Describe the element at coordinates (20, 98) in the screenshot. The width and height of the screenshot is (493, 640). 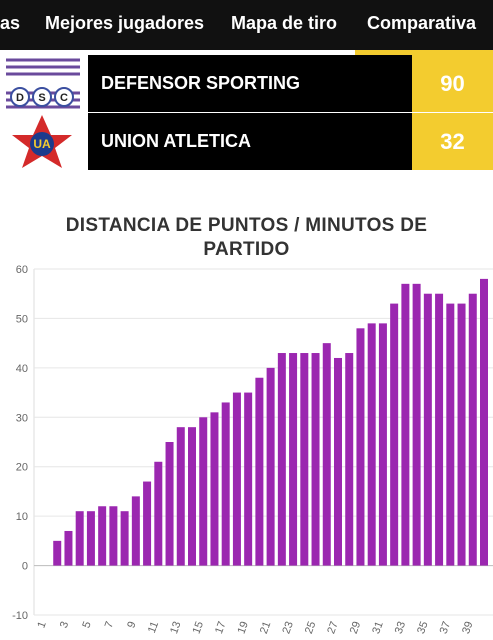
I see `logo-letter: D` at that location.